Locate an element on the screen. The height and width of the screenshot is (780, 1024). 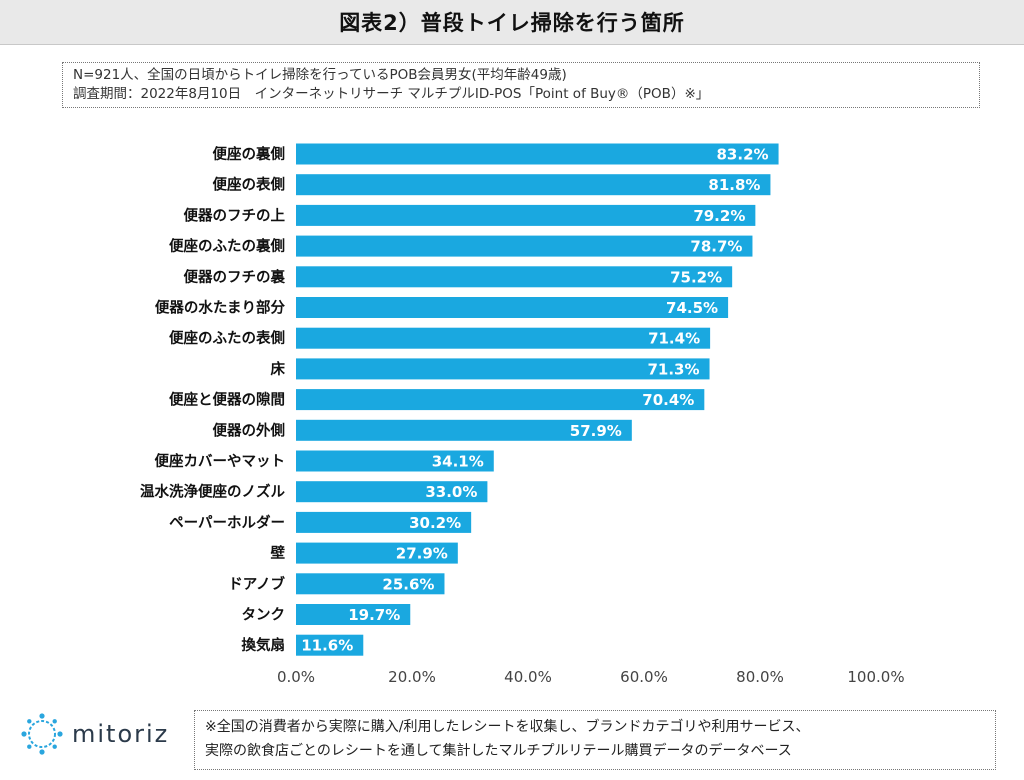
category-label: 便座のふたの裏側 is located at coordinates (227, 246).